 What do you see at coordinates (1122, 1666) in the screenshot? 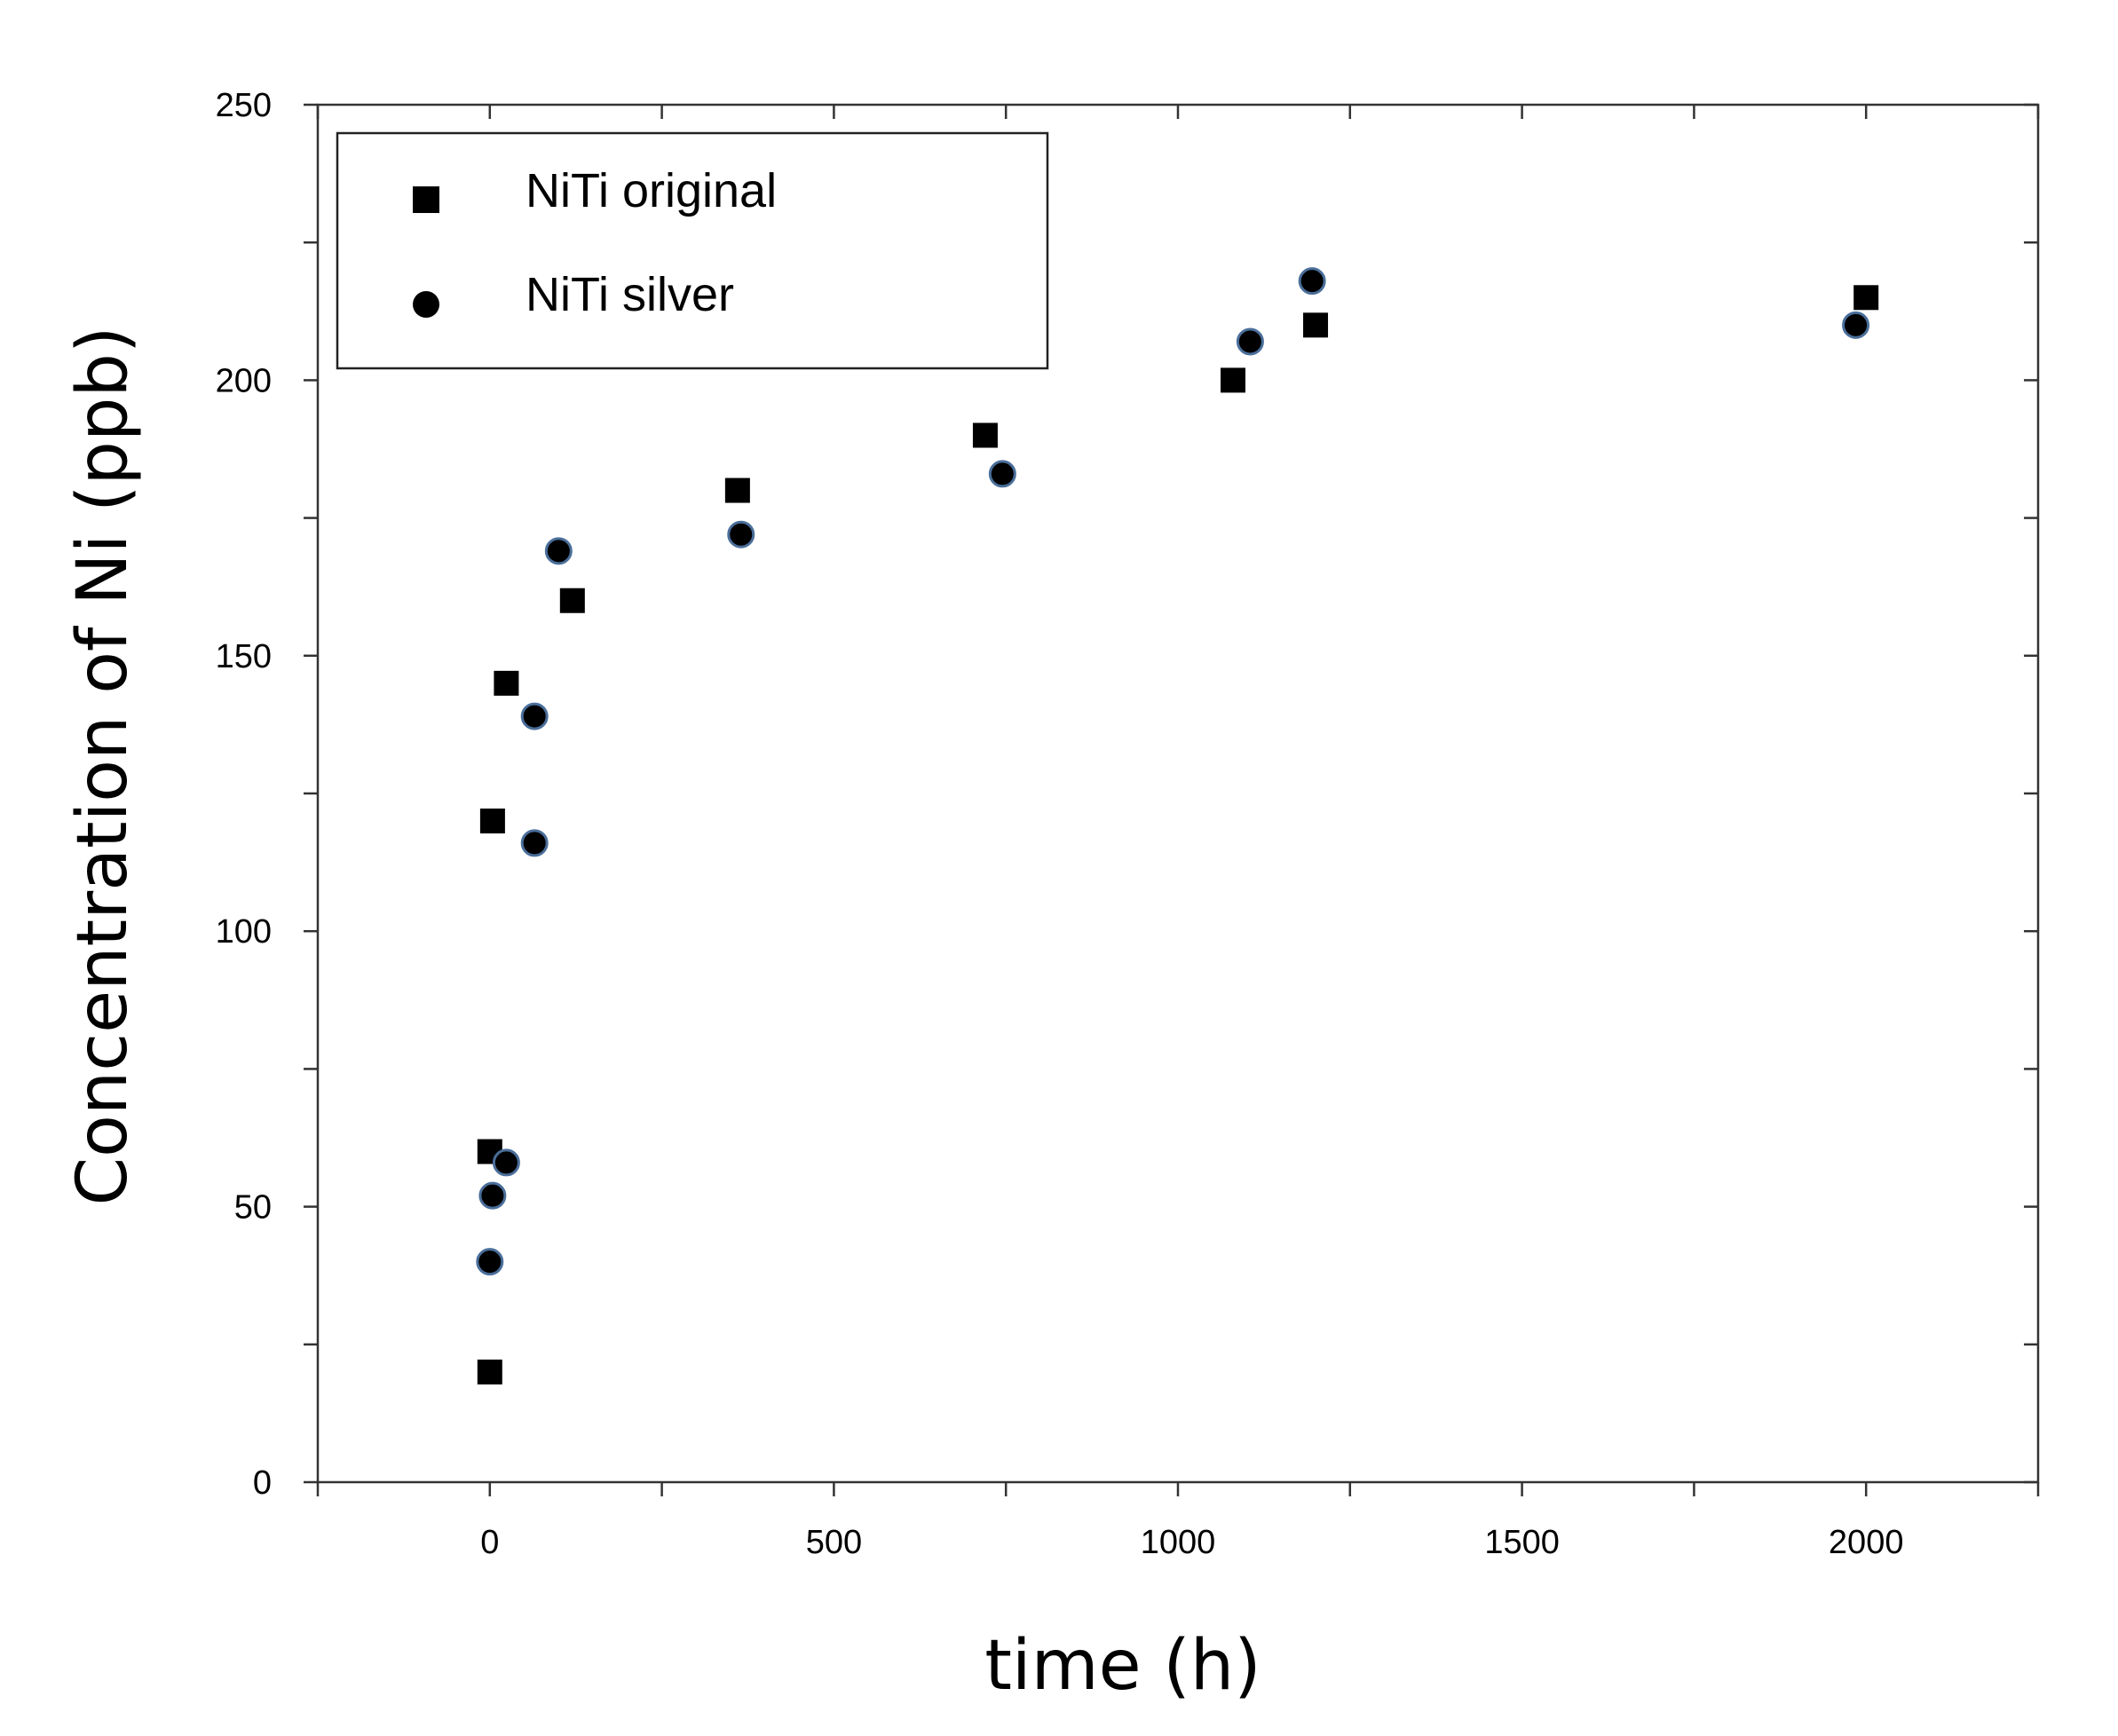
I see `x-axis-title: time (h)` at bounding box center [1122, 1666].